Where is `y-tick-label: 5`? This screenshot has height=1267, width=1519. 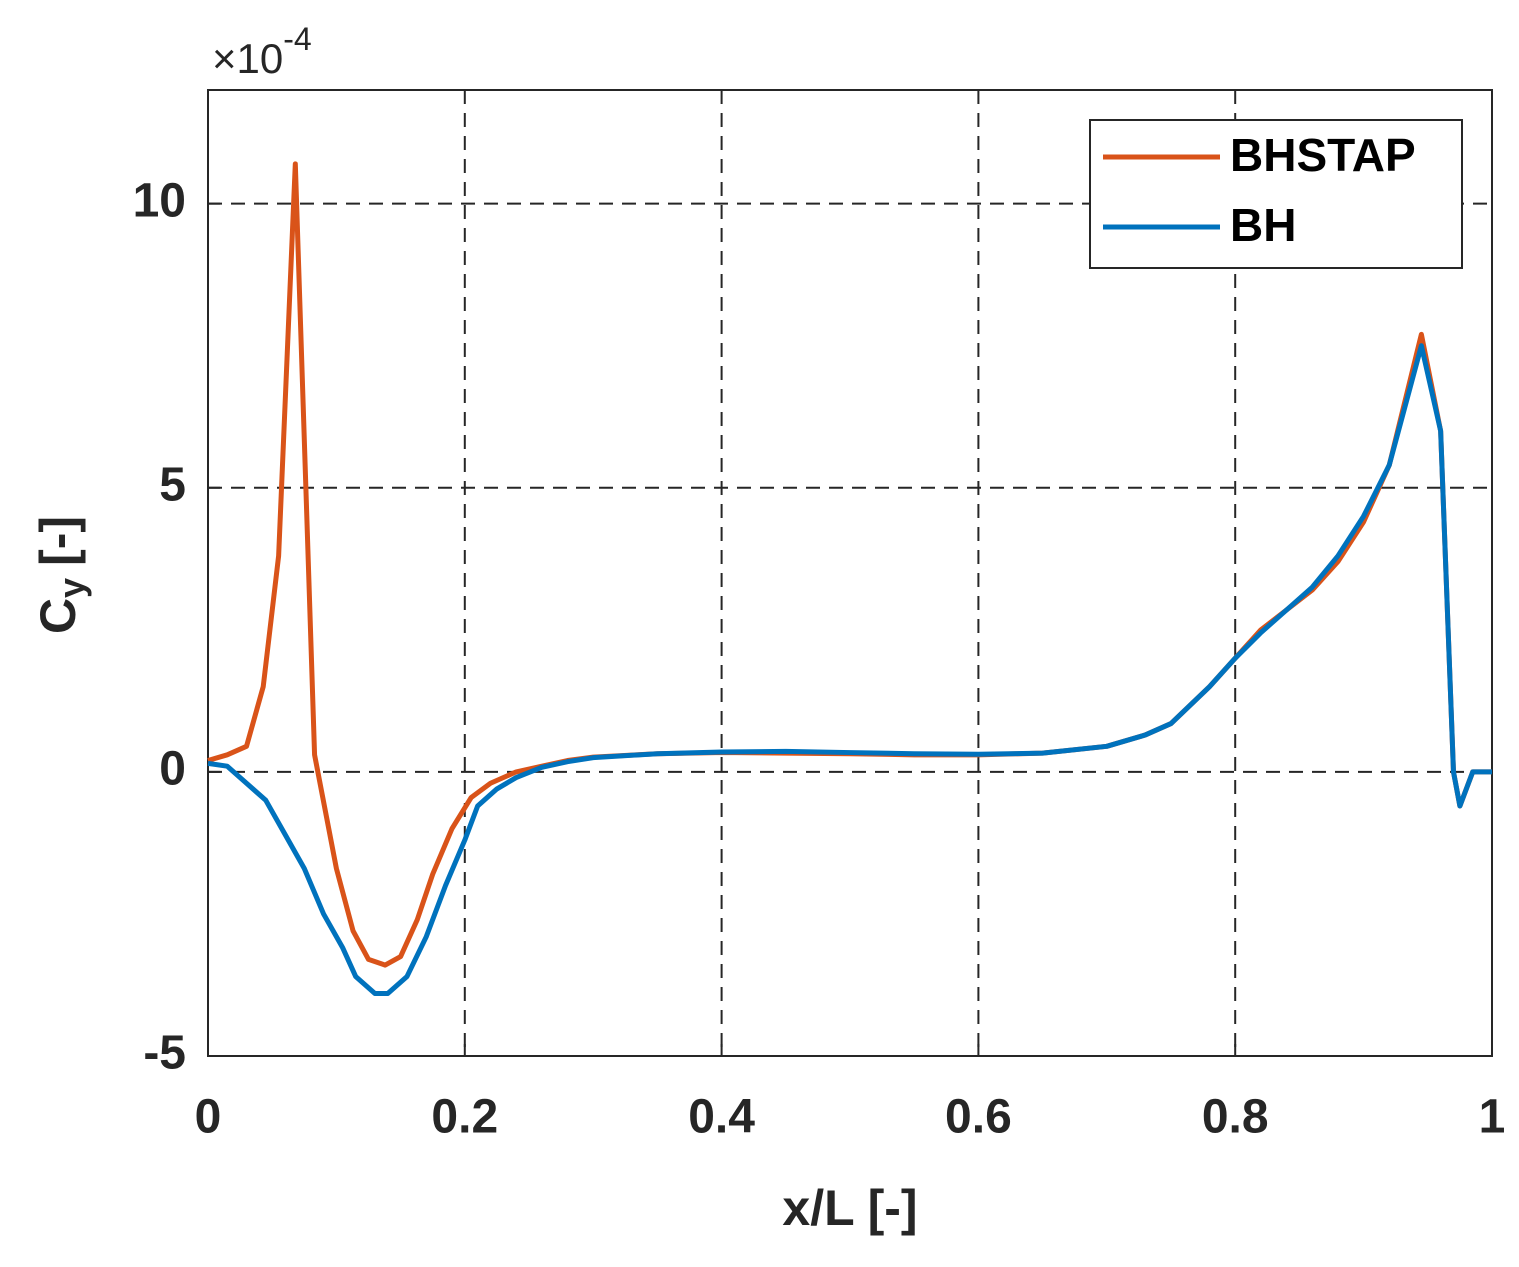 y-tick-label: 5 is located at coordinates (172, 484).